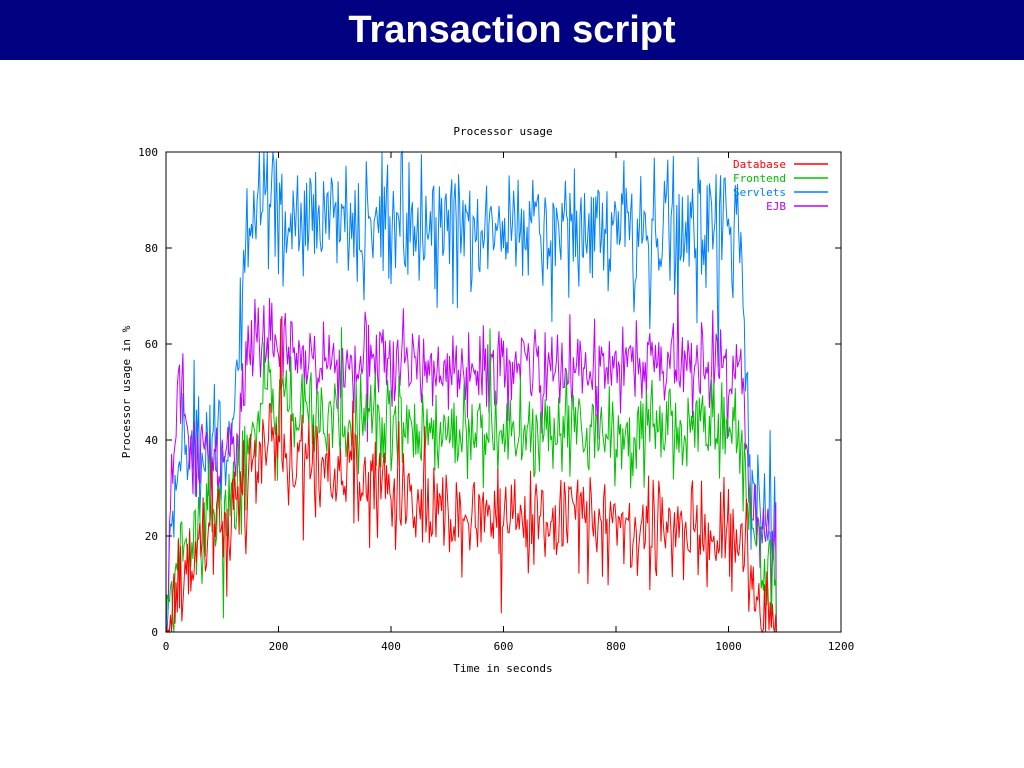 This screenshot has width=1024, height=768. What do you see at coordinates (151, 344) in the screenshot?
I see `y-tick-label: 60` at bounding box center [151, 344].